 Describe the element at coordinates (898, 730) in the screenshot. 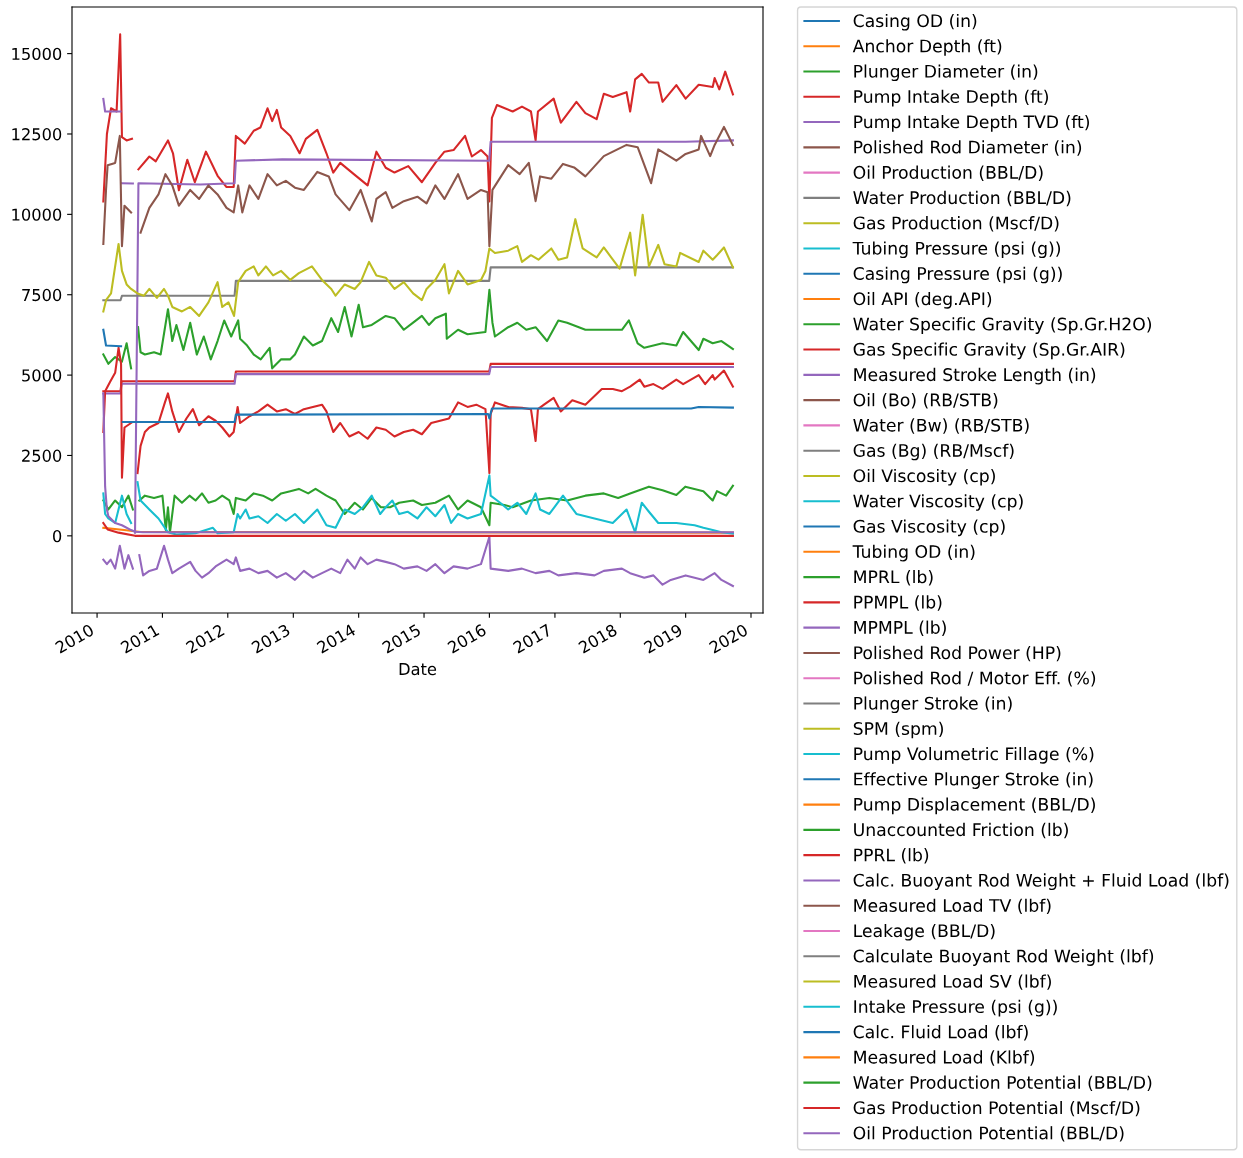

I see `legend-label: SPM (spm)` at that location.